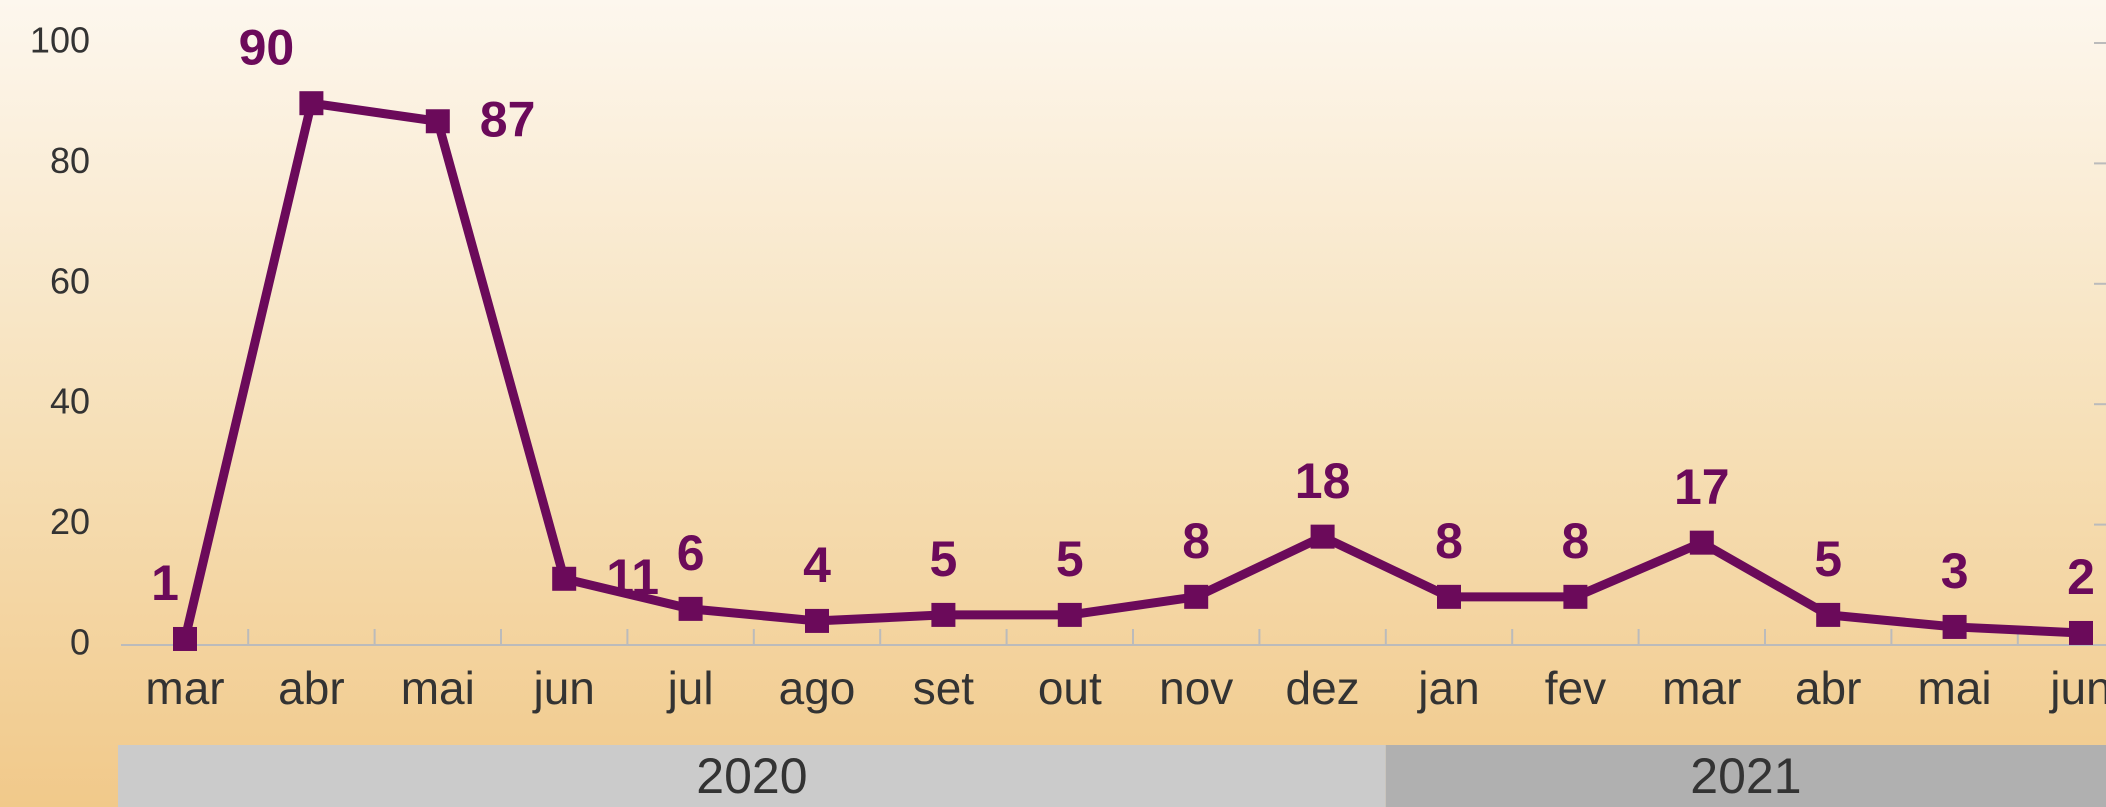 The image size is (2106, 807). I want to click on value-label: 2, so click(2081, 577).